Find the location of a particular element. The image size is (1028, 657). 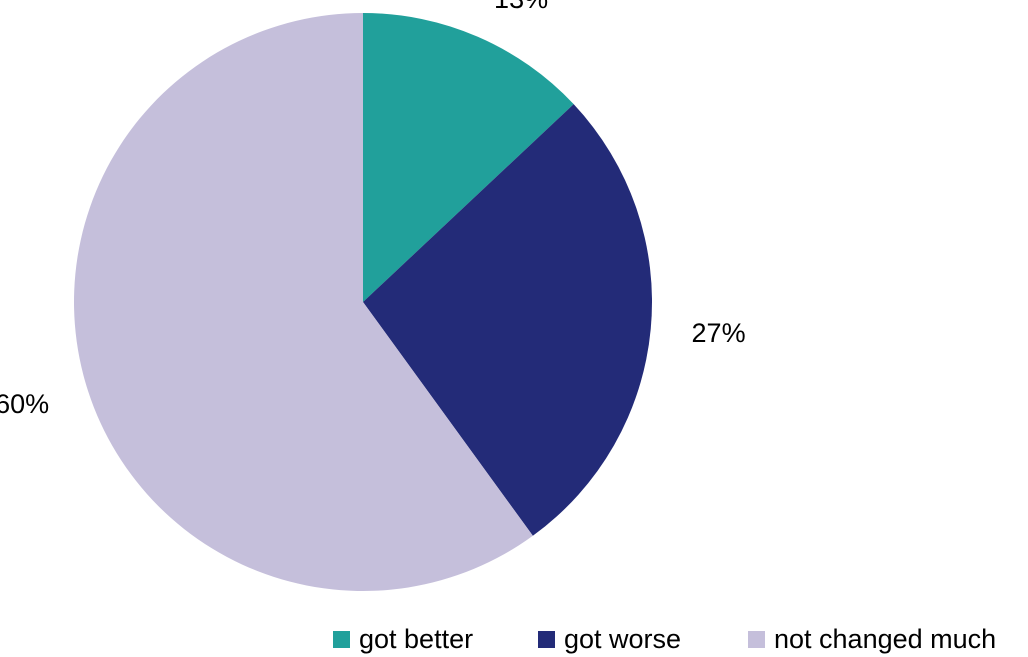

slice-got-better is located at coordinates (468, 157).